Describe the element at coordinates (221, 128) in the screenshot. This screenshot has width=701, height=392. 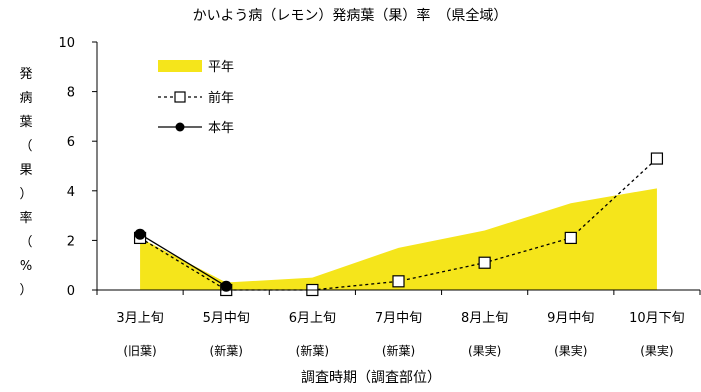
I see `legend-label-honnen: 本年` at that location.